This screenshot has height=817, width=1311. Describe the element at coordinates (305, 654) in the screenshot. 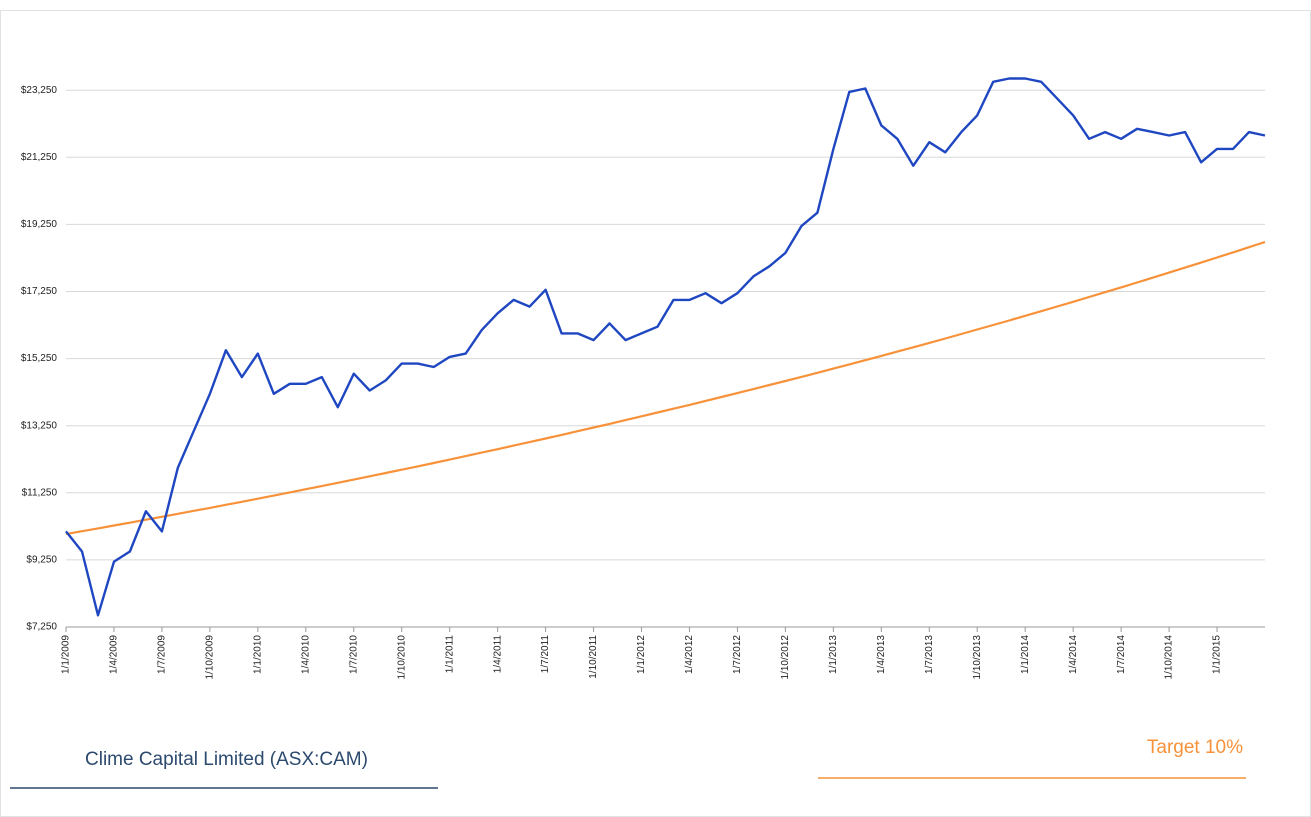

I see `x-tick-label: 1/4/2010` at that location.